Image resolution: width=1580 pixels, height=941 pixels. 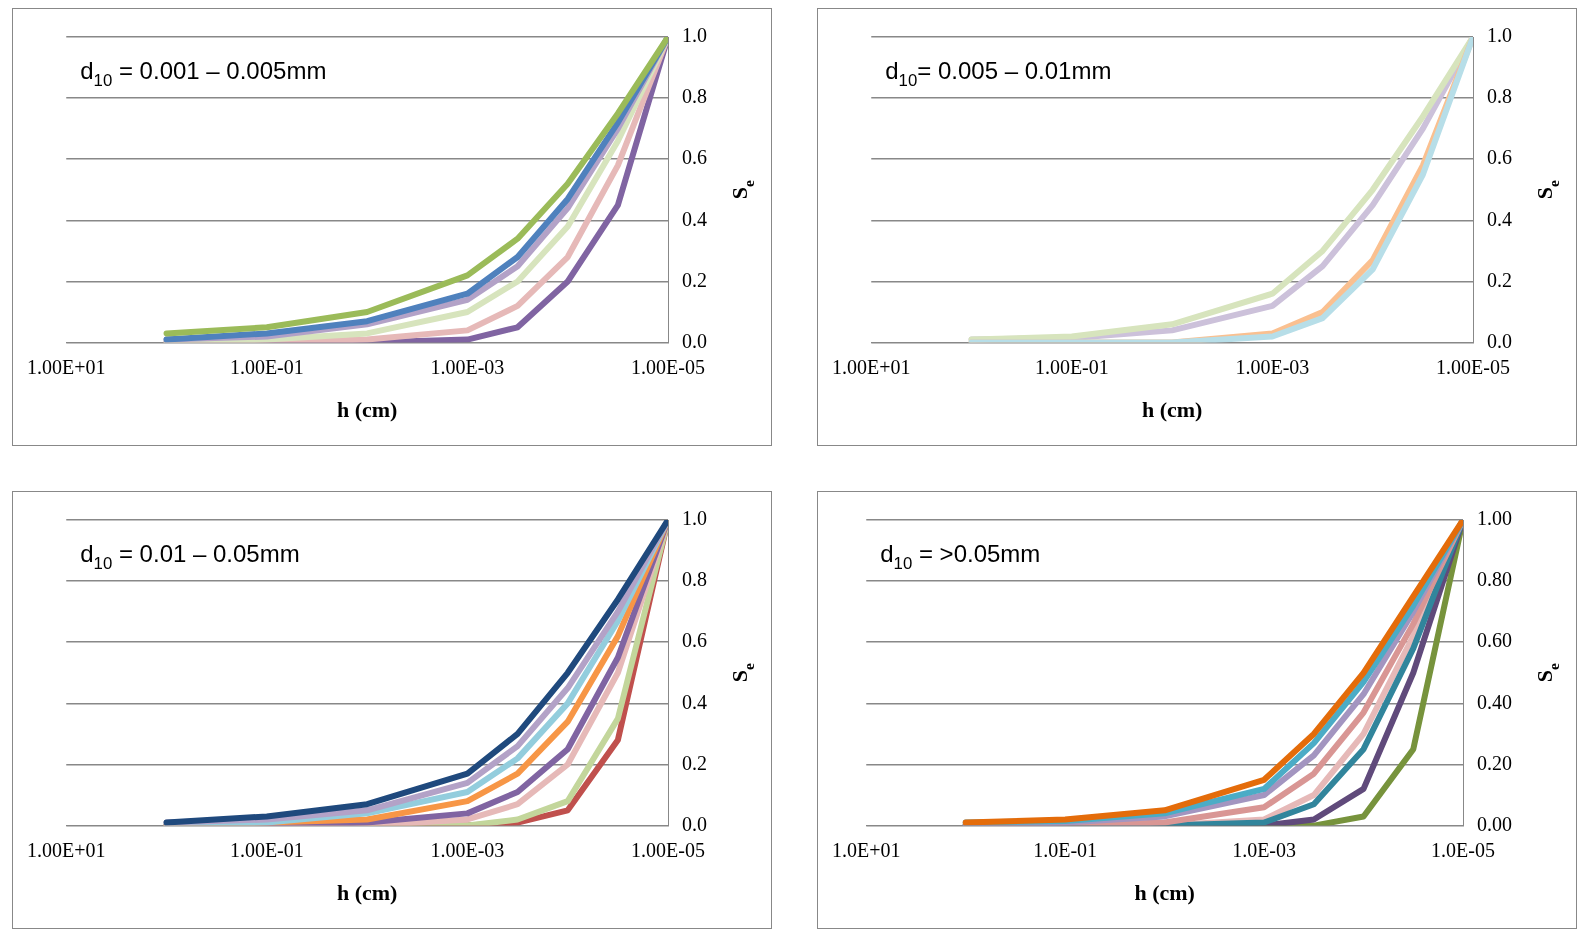 I want to click on y-tick-label: 0.00, so click(x=1494, y=823).